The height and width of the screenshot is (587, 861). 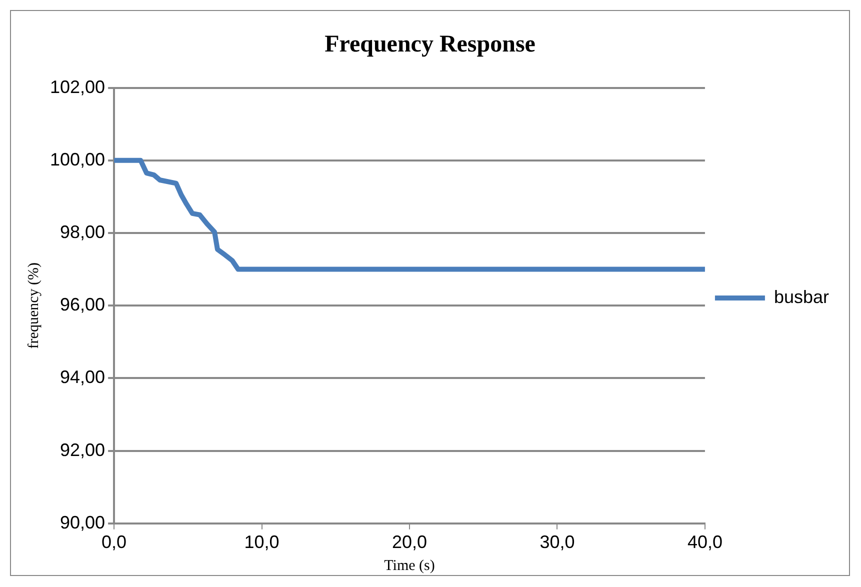 What do you see at coordinates (262, 542) in the screenshot?
I see `x-tick-label: 10,0` at bounding box center [262, 542].